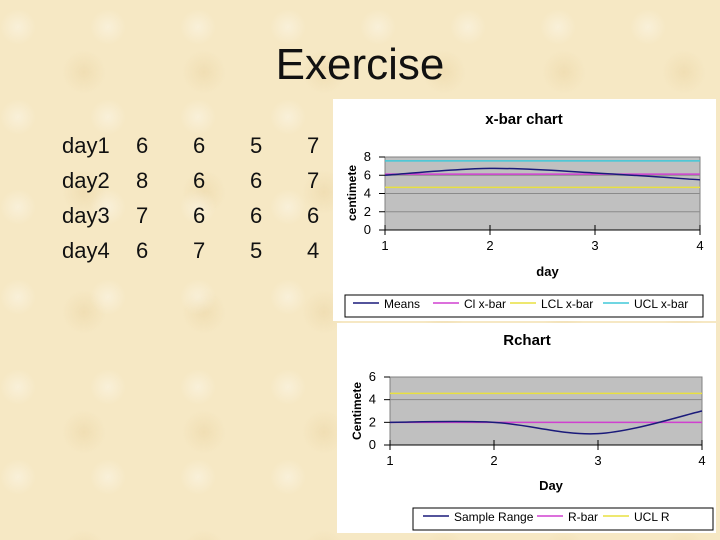 The image size is (720, 540). What do you see at coordinates (357, 411) in the screenshot?
I see `y-axis-label: Centimete` at bounding box center [357, 411].